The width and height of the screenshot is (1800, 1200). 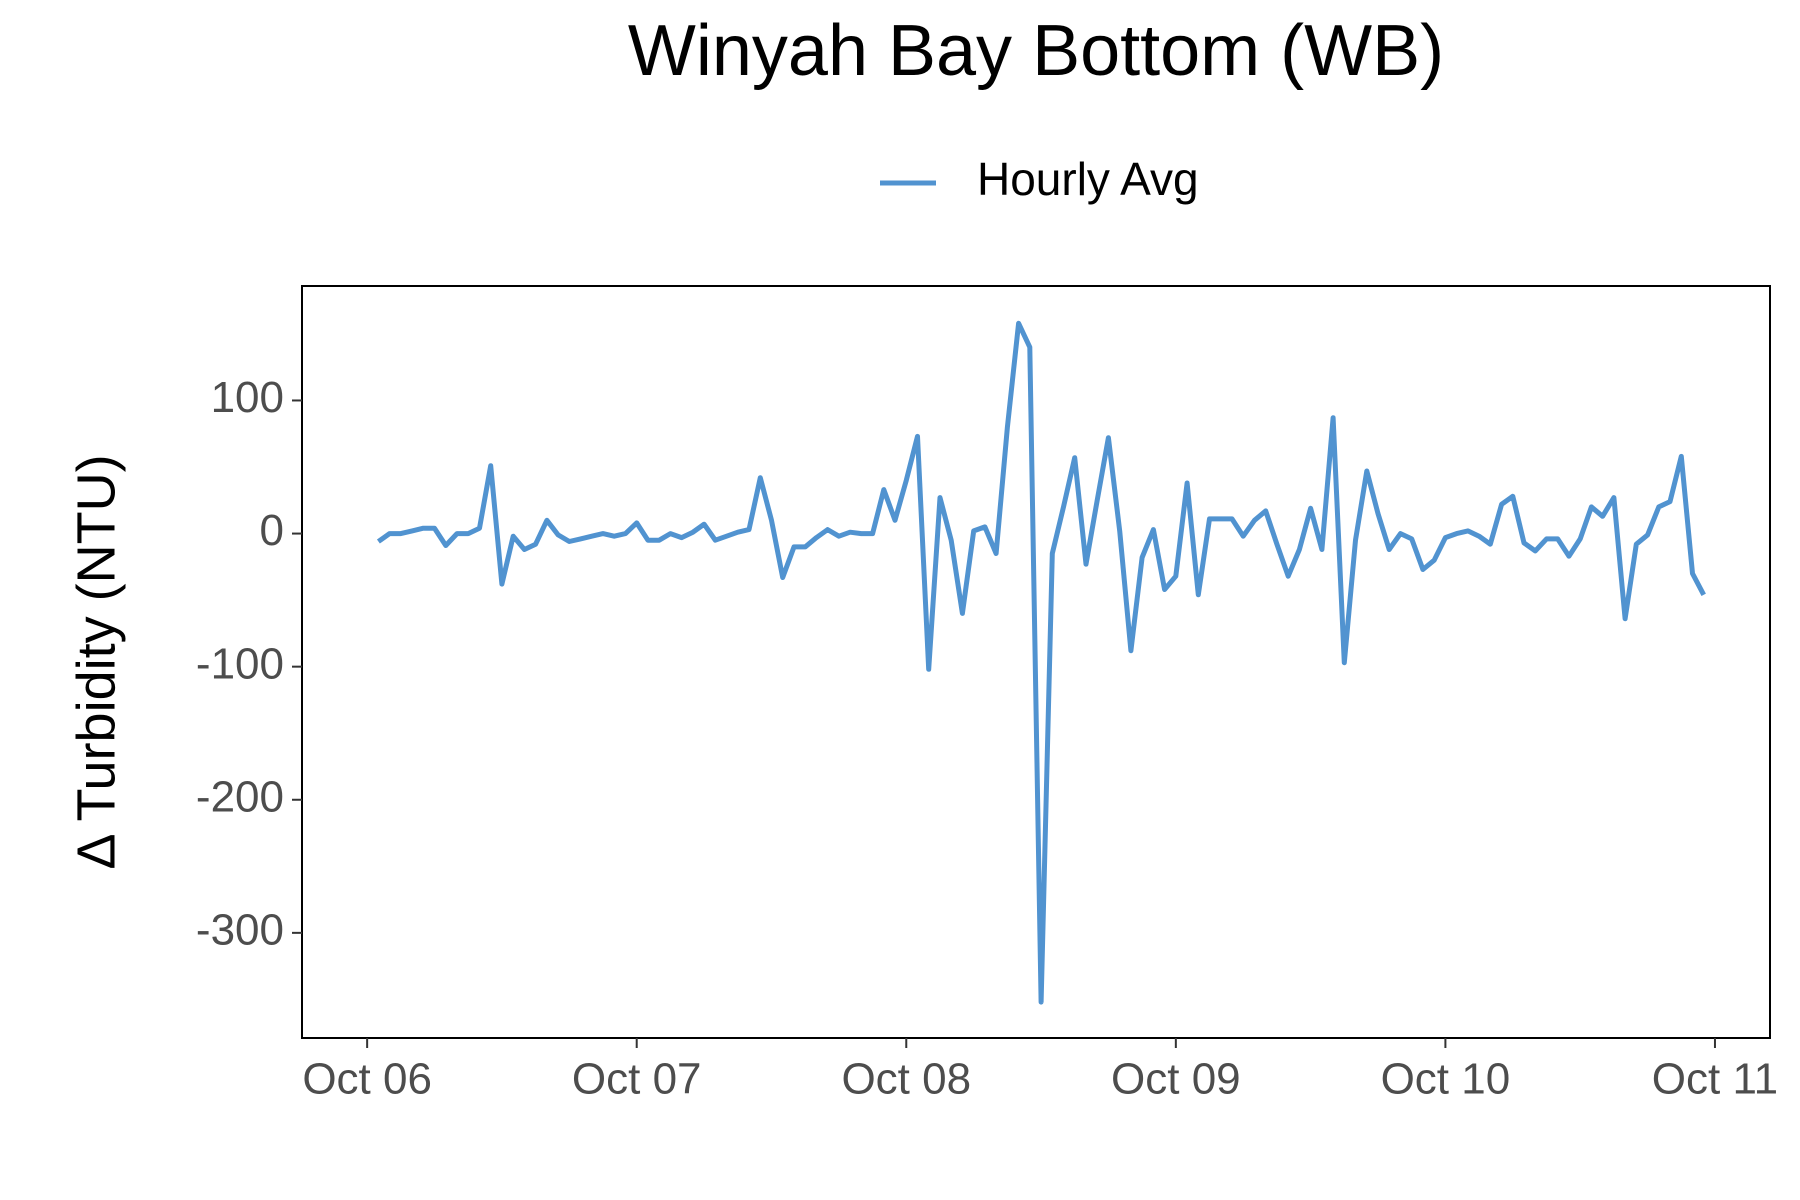 I want to click on y-tick-label: 0, so click(x=272, y=530).